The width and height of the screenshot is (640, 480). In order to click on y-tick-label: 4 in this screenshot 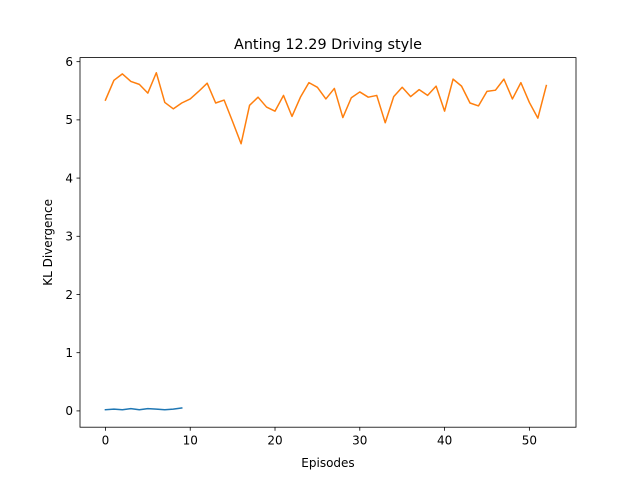, I will do `click(69, 178)`.